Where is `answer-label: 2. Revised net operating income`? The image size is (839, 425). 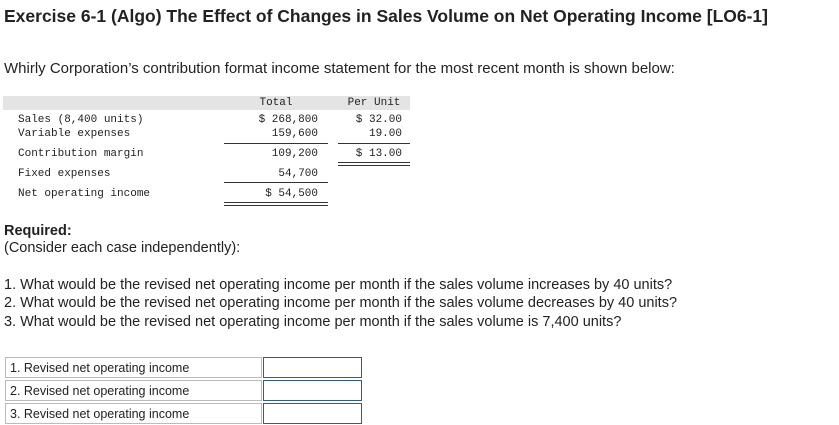 answer-label: 2. Revised net operating income is located at coordinates (133, 390).